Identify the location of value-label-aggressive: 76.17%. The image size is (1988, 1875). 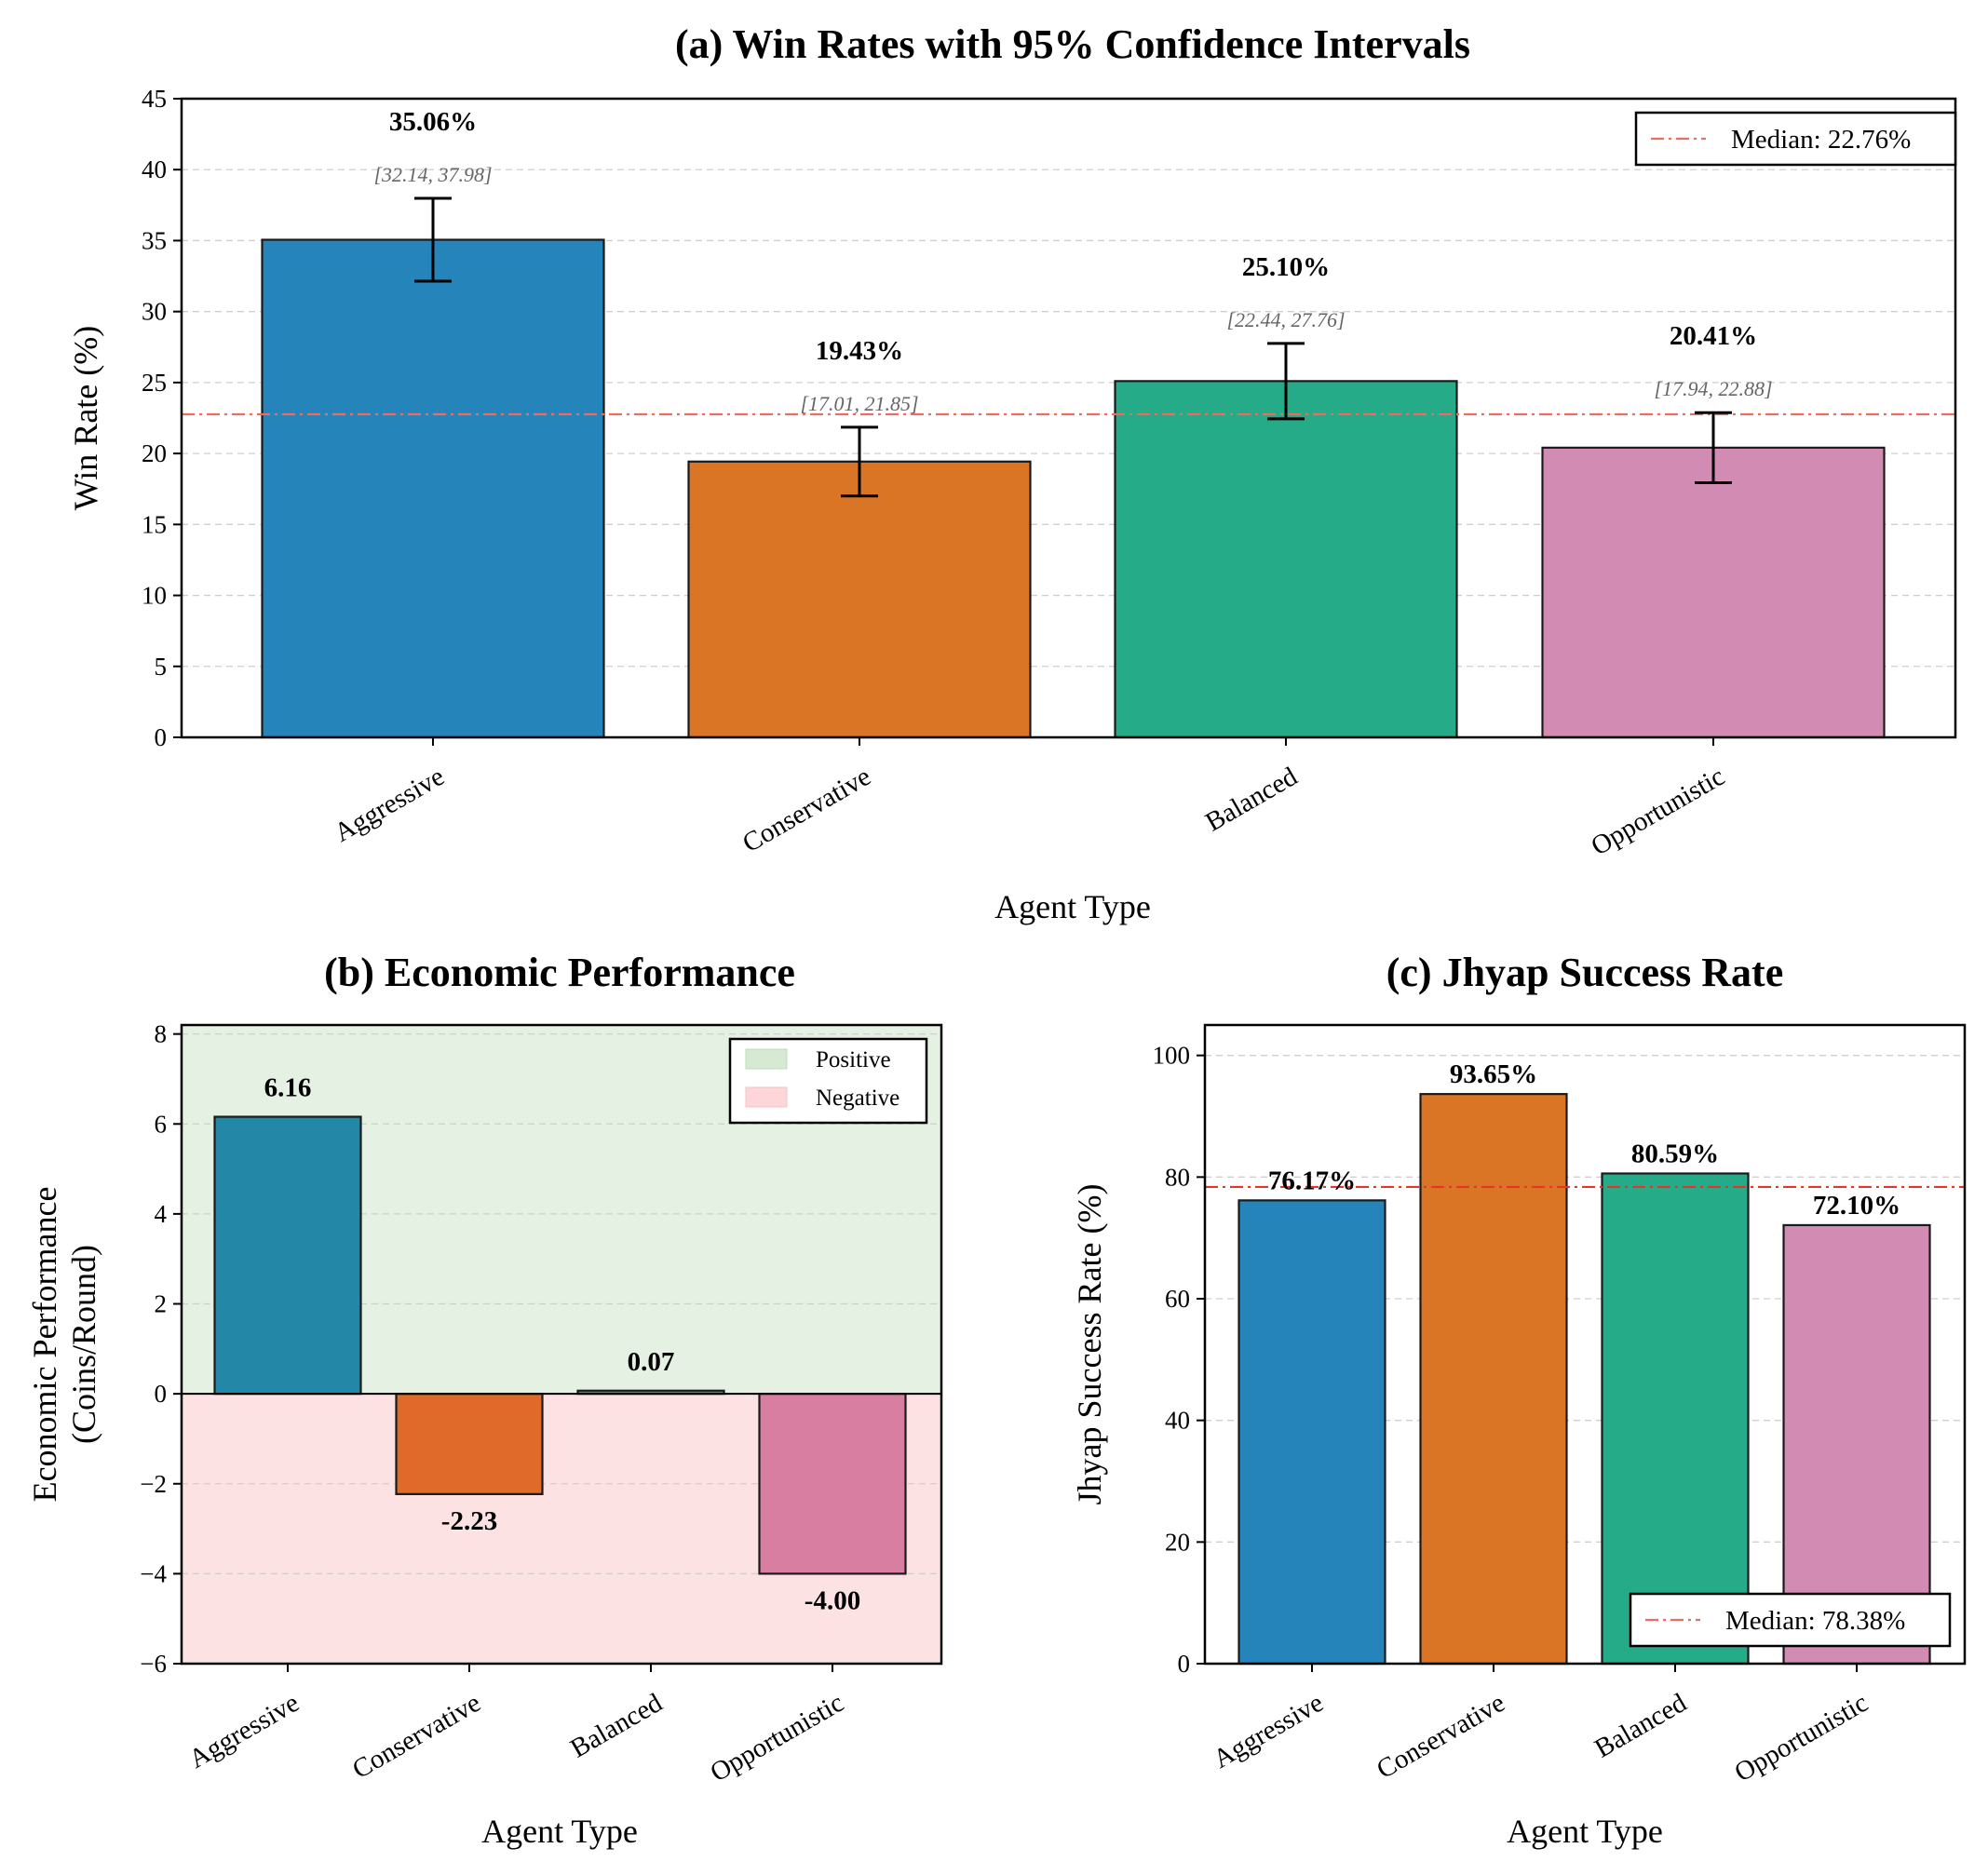
(1312, 1180).